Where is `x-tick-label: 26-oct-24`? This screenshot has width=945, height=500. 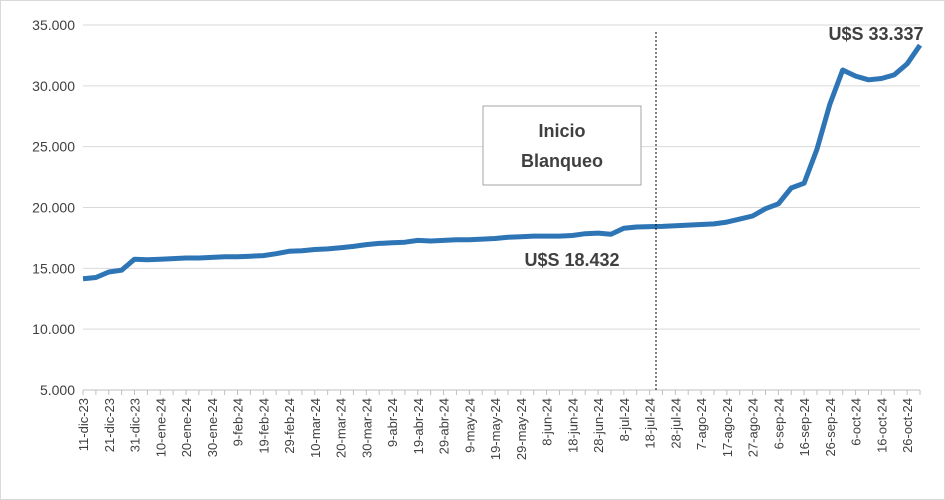 x-tick-label: 26-oct-24 is located at coordinates (907, 425).